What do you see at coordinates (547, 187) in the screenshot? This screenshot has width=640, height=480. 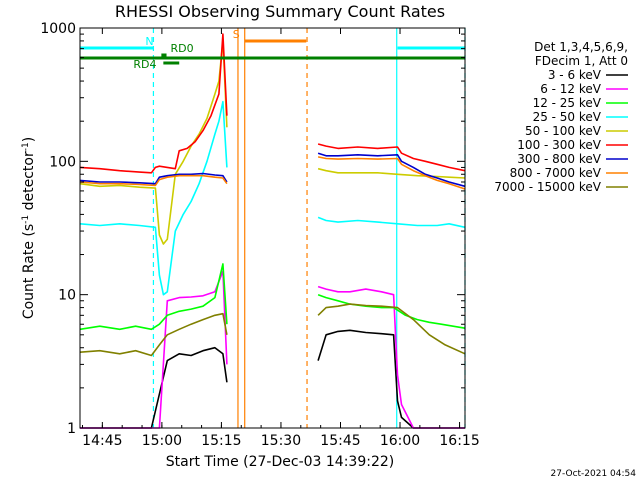 I see `legend-label-8: 7000 - 15000 keV` at bounding box center [547, 187].